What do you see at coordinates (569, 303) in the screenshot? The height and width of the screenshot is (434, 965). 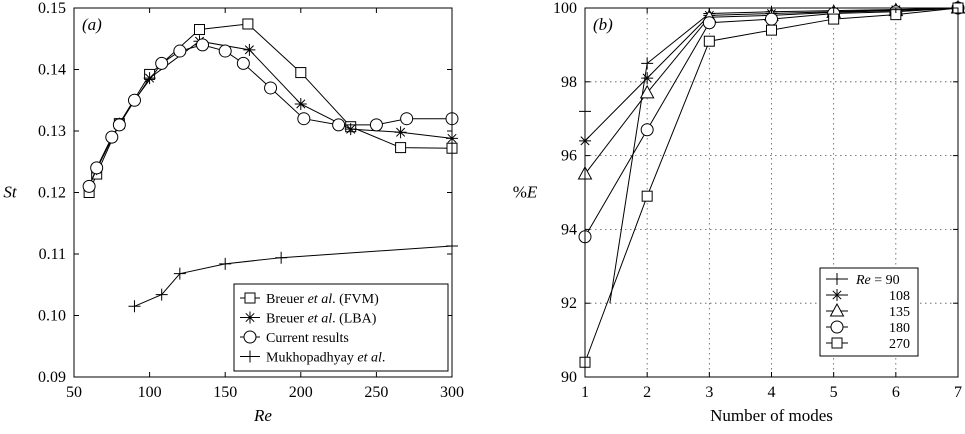 I see `panel-b-ytick-label-1: 92` at bounding box center [569, 303].